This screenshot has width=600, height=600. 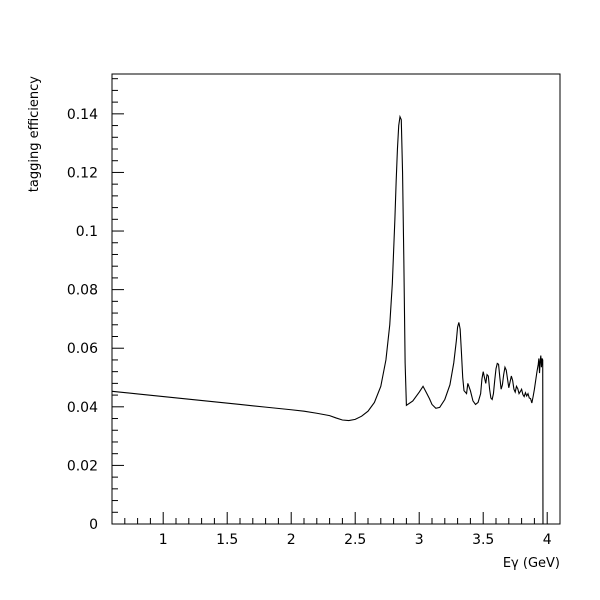 I want to click on y-axis-ticks, so click(x=118, y=301).